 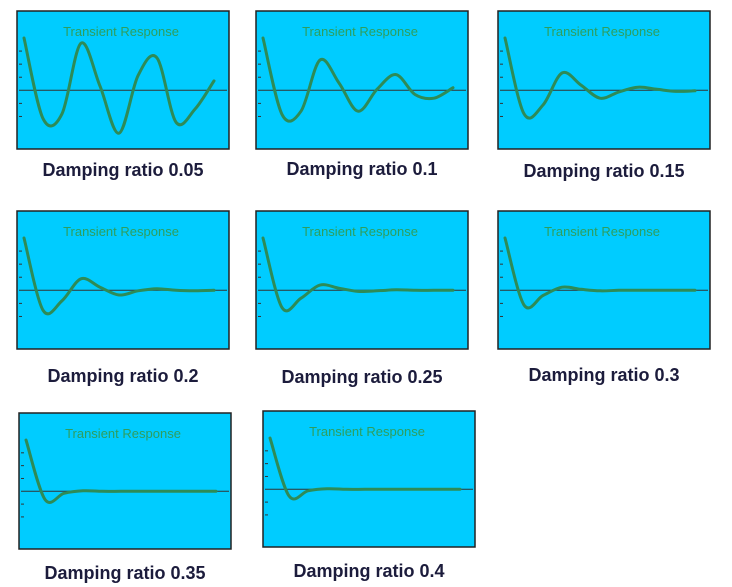 I want to click on chart-panel-damping-0-15: Transient Response Damping ratio 0.15, so click(x=604, y=95).